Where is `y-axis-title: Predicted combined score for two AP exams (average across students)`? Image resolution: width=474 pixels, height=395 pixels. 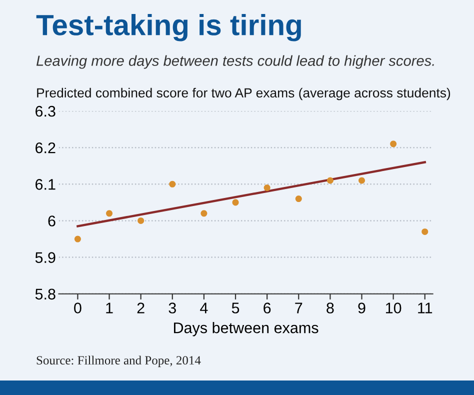 y-axis-title: Predicted combined score for two AP exams (average across students) is located at coordinates (243, 94).